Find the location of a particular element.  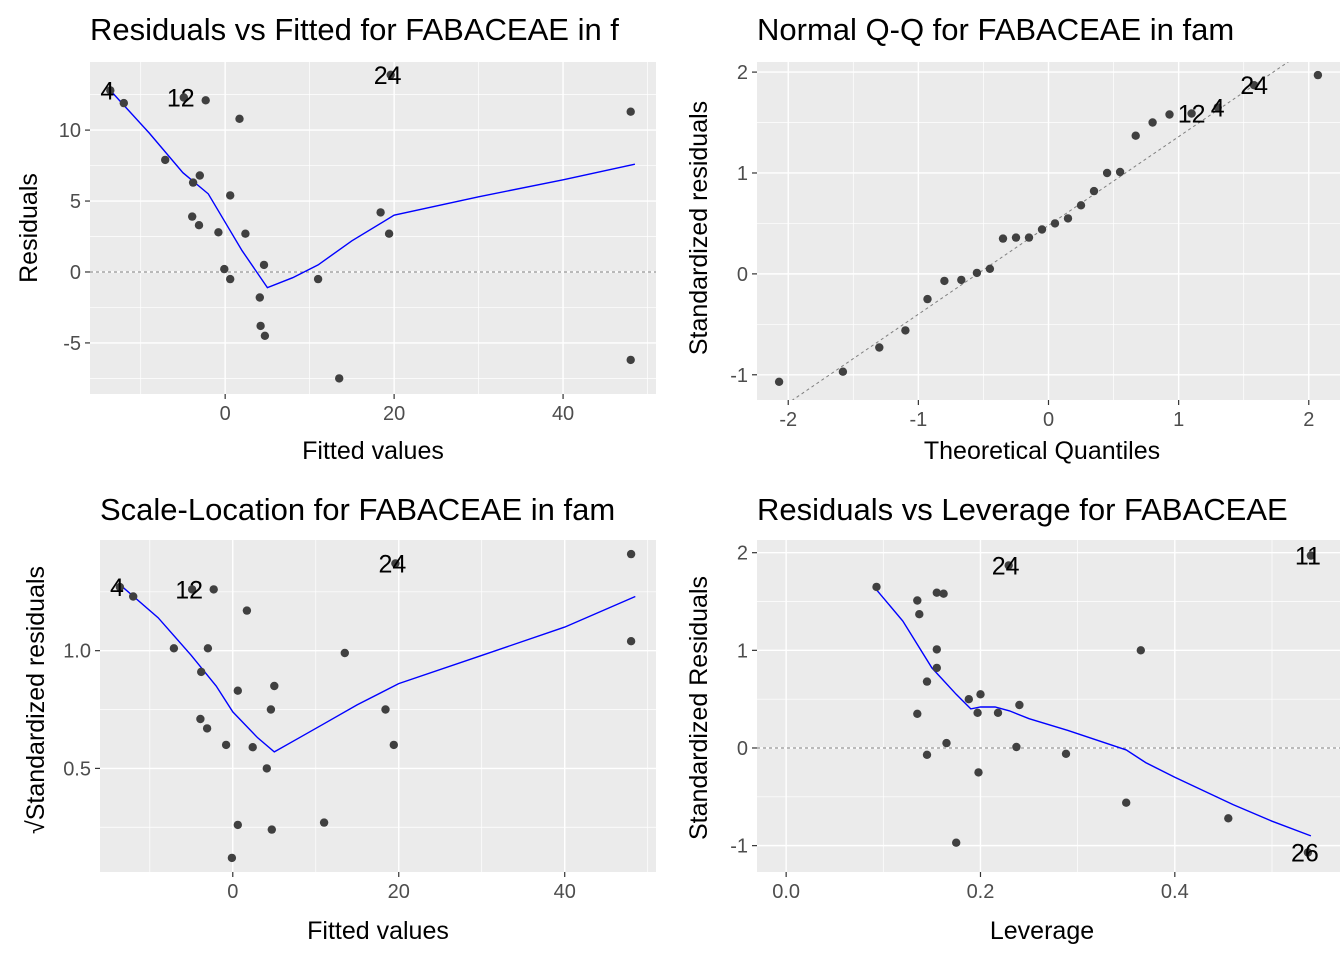

point-labels: 4 12 24 is located at coordinates (258, 578).